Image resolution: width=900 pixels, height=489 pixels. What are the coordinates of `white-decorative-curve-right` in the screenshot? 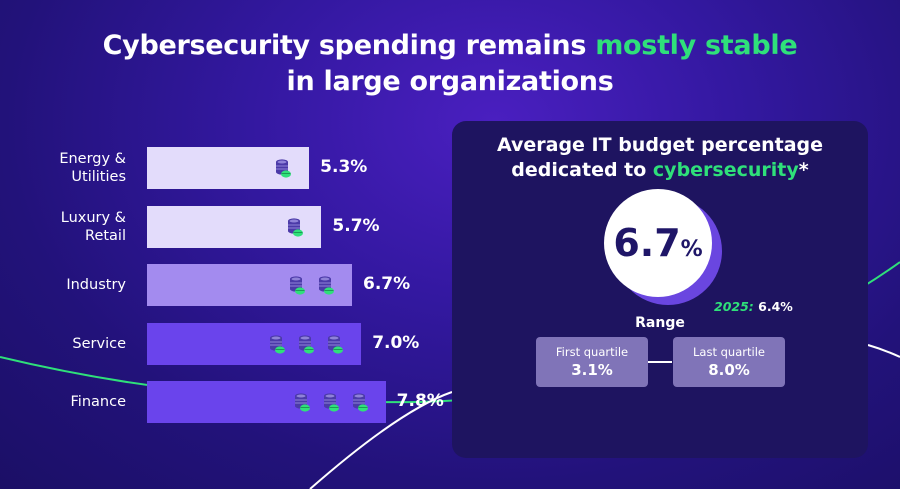 It's located at (883, 351).